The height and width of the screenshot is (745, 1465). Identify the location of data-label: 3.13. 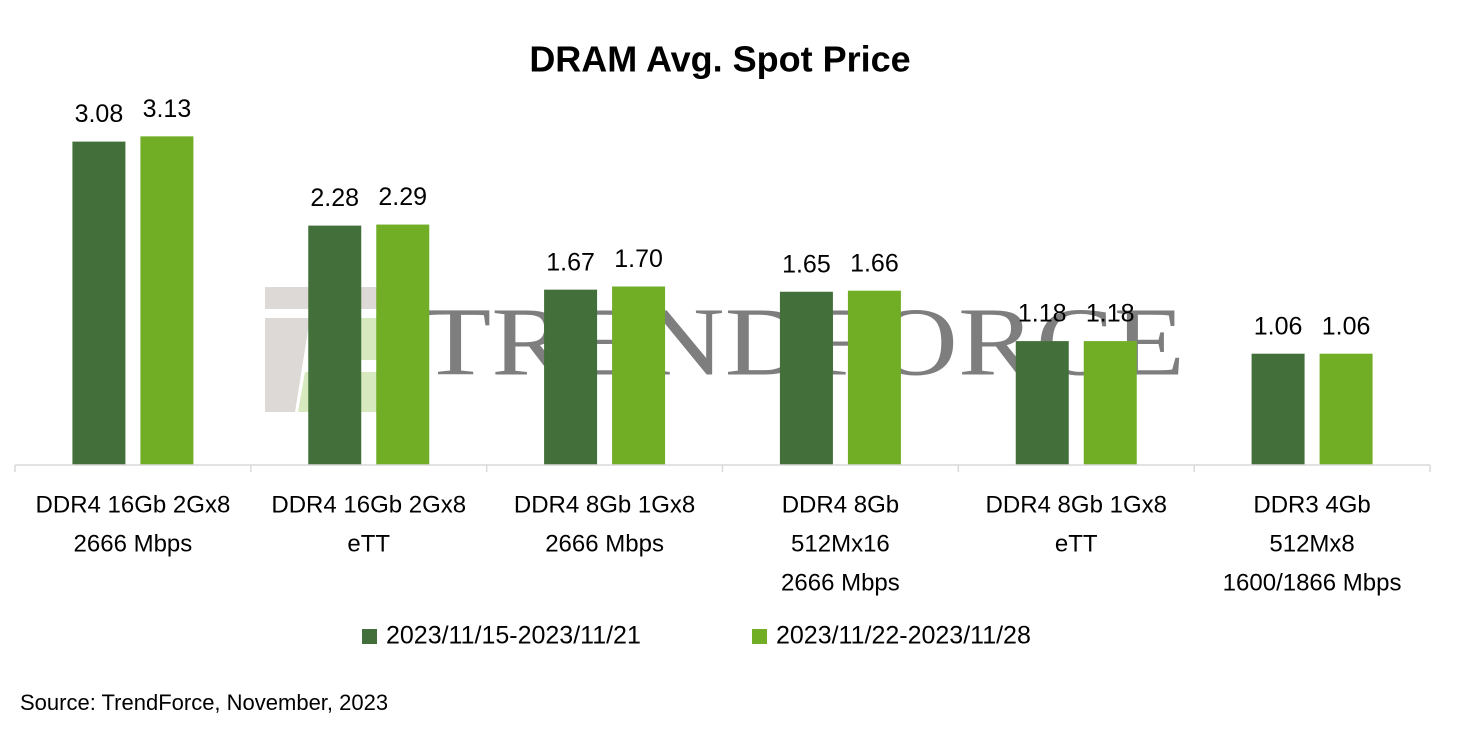
(167, 109).